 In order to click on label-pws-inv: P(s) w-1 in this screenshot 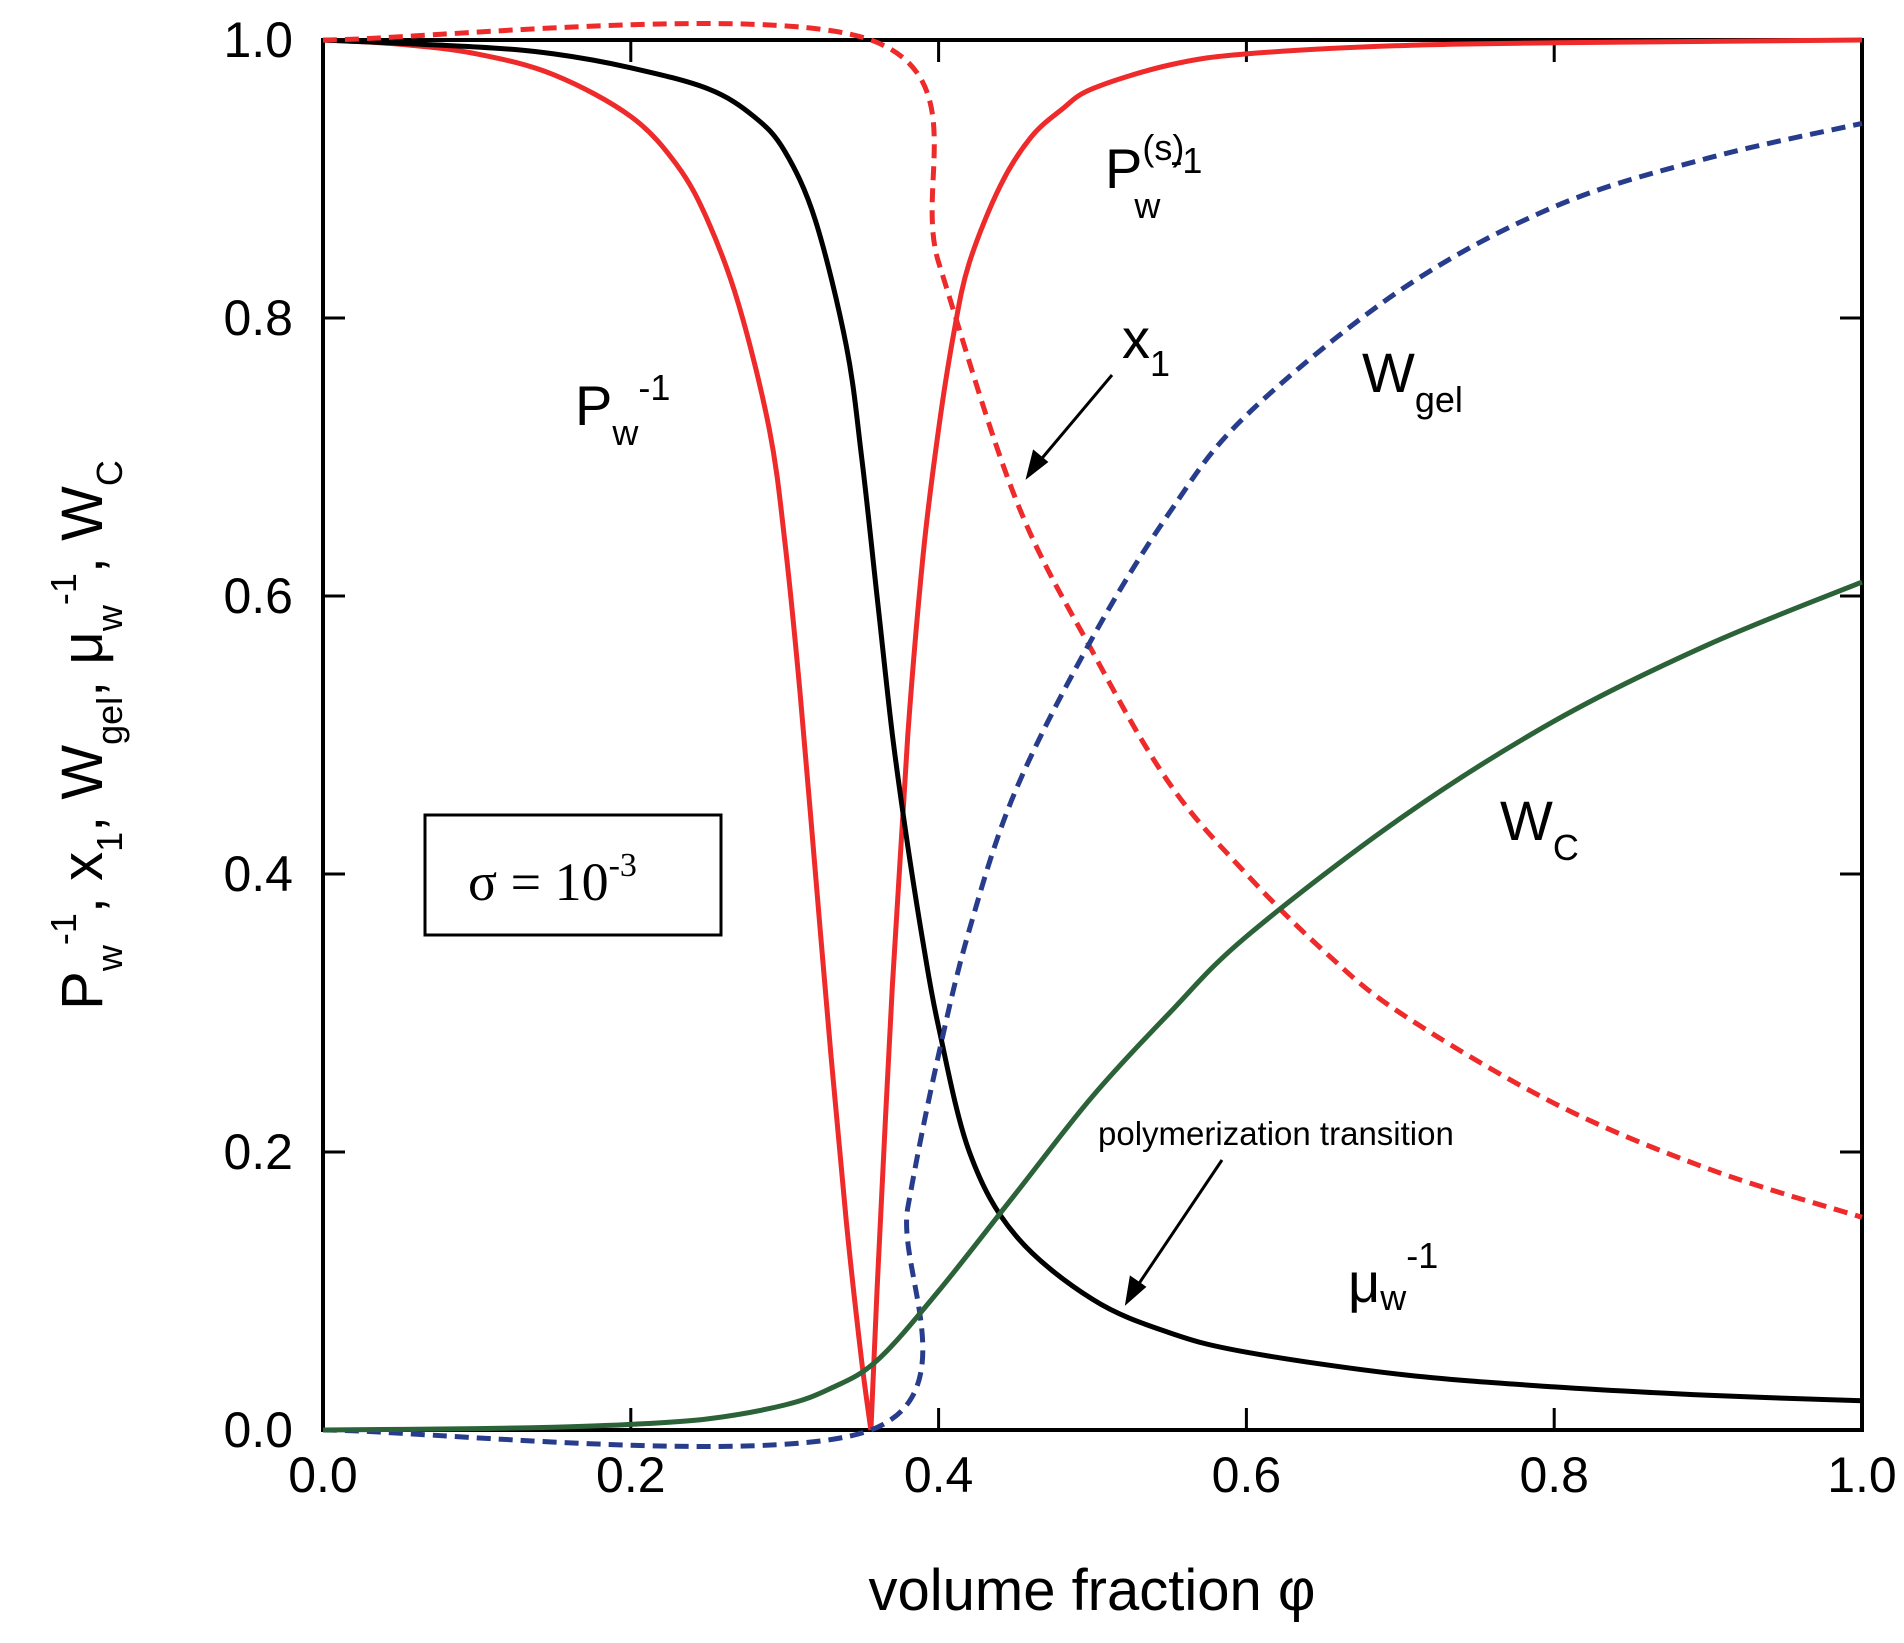, I will do `click(1153, 176)`.